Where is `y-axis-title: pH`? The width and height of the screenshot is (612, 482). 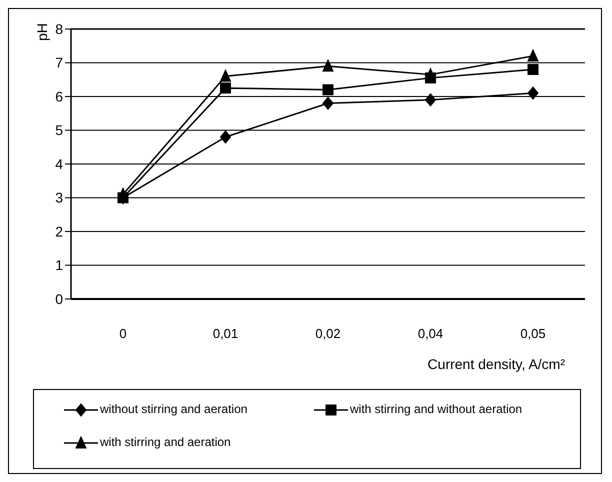 y-axis-title: pH is located at coordinates (42, 32).